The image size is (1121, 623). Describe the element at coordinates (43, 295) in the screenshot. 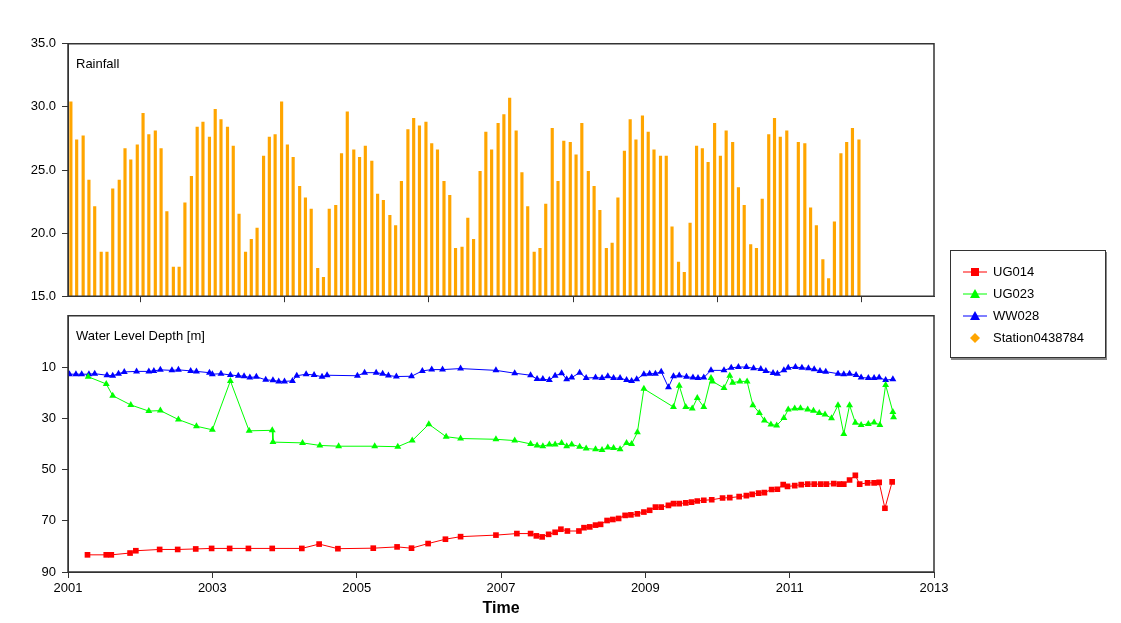

I see `y-tick-label: 15.0` at that location.